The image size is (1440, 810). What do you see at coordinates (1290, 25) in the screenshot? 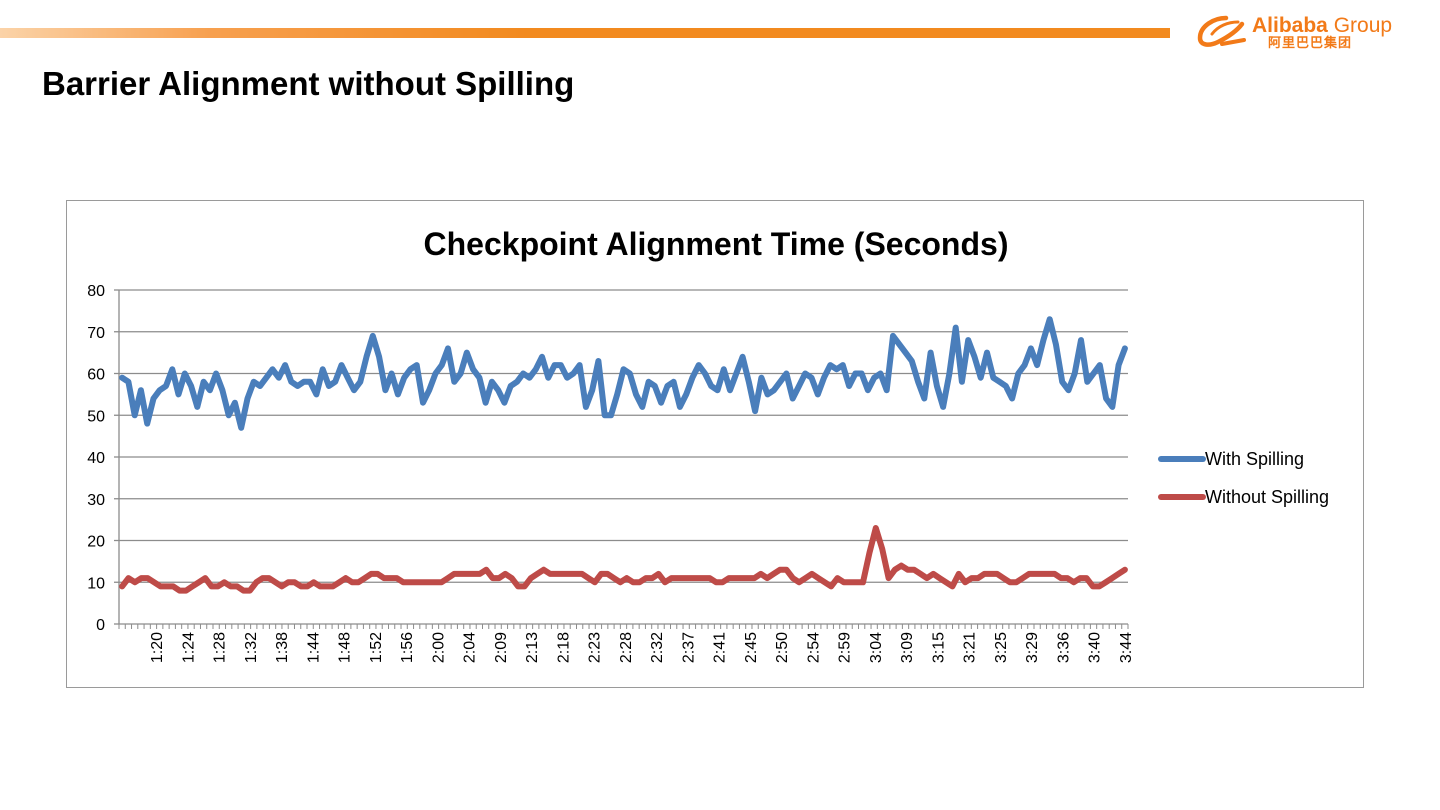
I see `logo-brand-text: Alibaba` at bounding box center [1290, 25].